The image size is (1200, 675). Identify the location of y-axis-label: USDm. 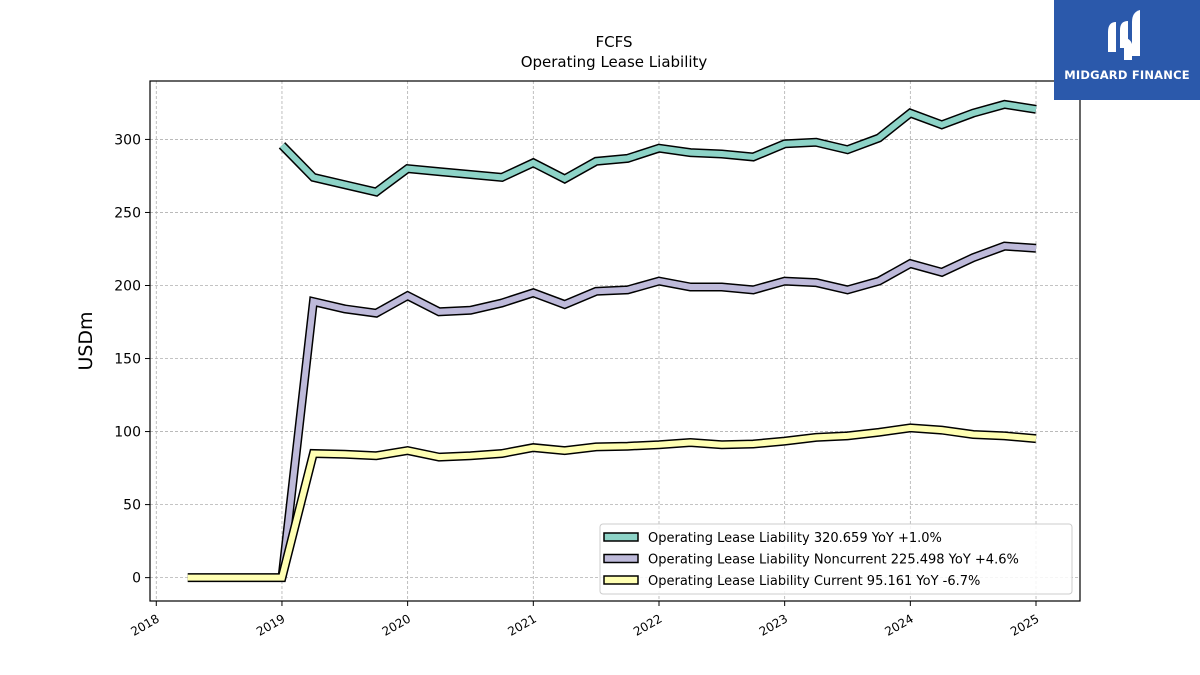
(86, 340).